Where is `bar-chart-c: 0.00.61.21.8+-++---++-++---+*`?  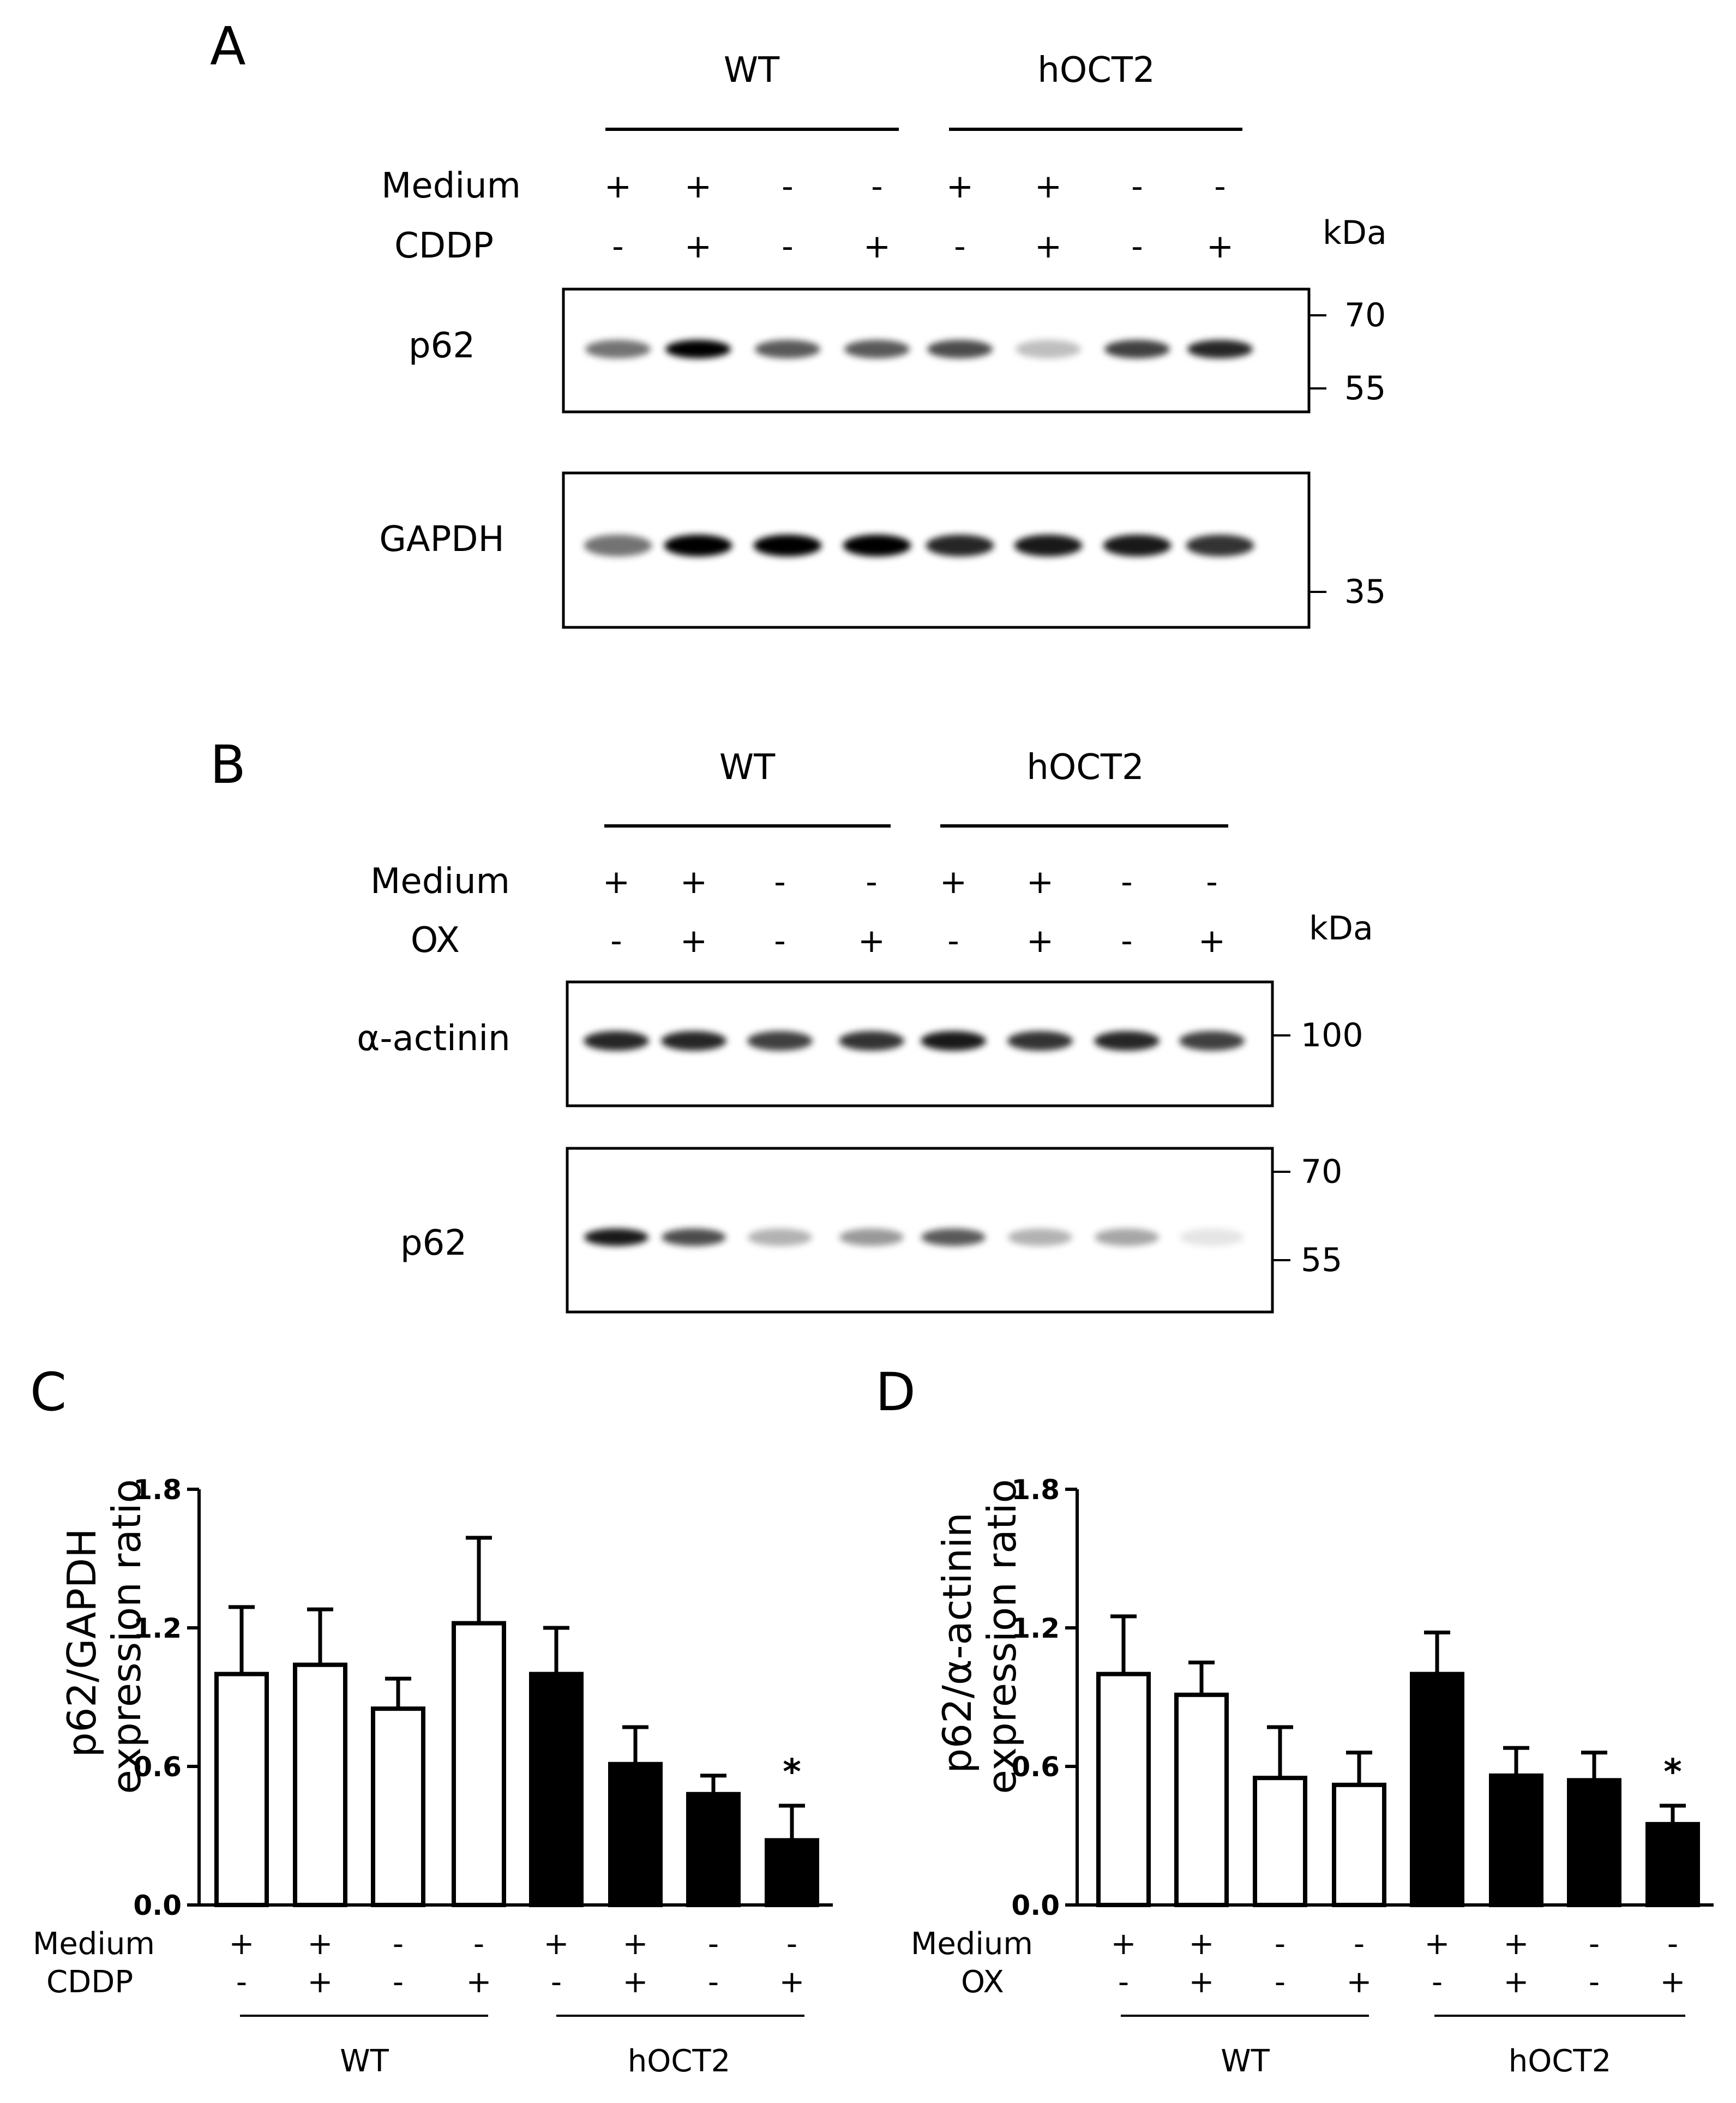 bar-chart-c: 0.00.61.21.8+-++---++-++---+* is located at coordinates (483, 1737).